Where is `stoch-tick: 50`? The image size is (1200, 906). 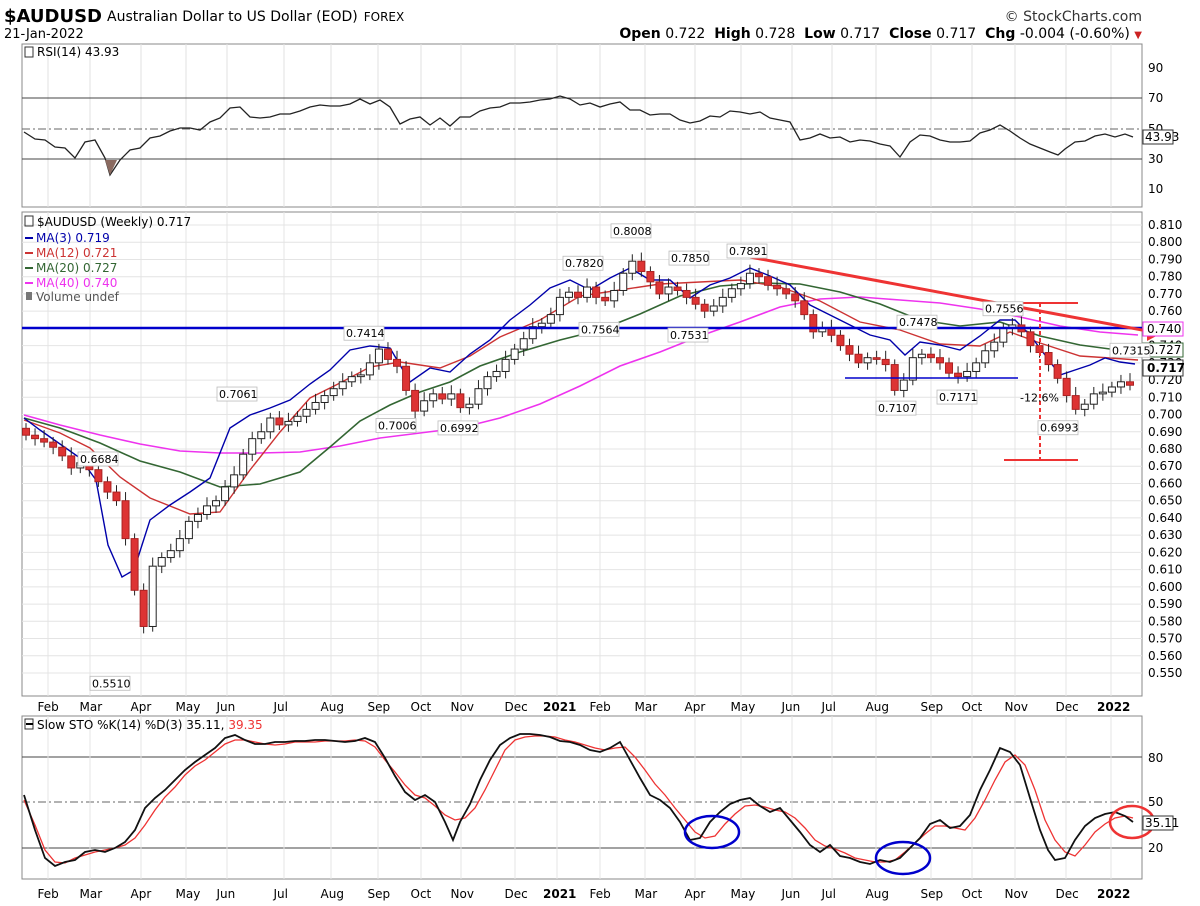 stoch-tick: 50 is located at coordinates (1155, 802).